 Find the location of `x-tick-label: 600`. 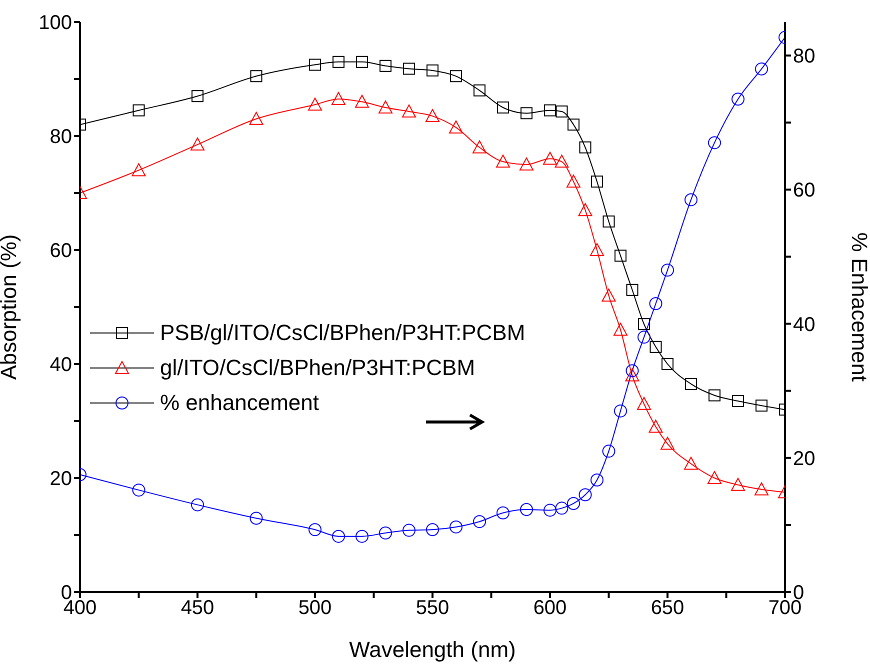

x-tick-label: 600 is located at coordinates (550, 608).